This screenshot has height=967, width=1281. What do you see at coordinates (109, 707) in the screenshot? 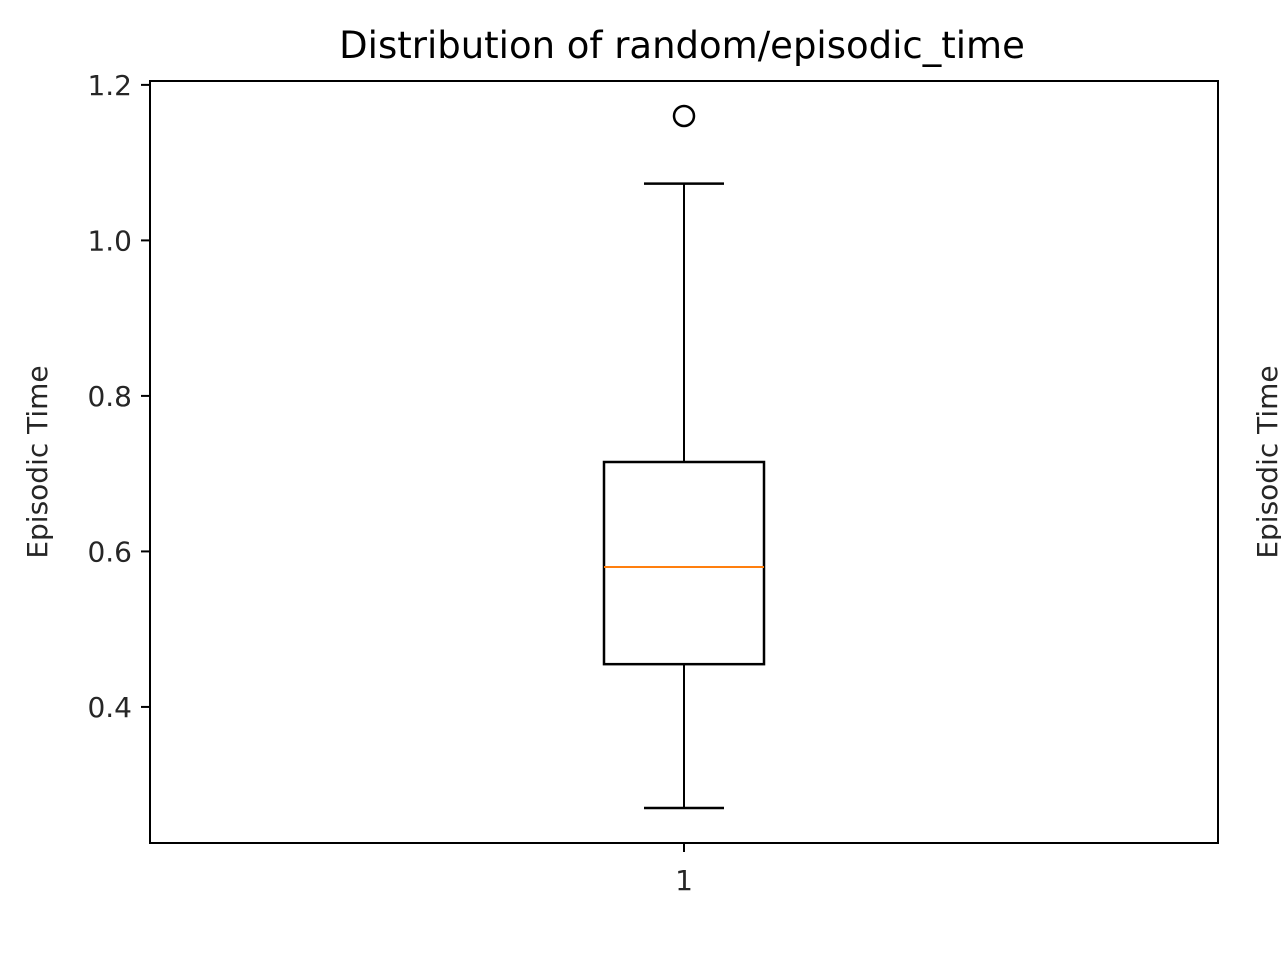
I see `y-tick-label: 0.4` at bounding box center [109, 707].